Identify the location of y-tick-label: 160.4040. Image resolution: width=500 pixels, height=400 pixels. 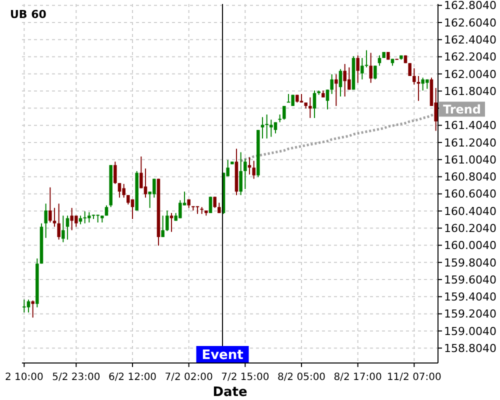
(470, 211).